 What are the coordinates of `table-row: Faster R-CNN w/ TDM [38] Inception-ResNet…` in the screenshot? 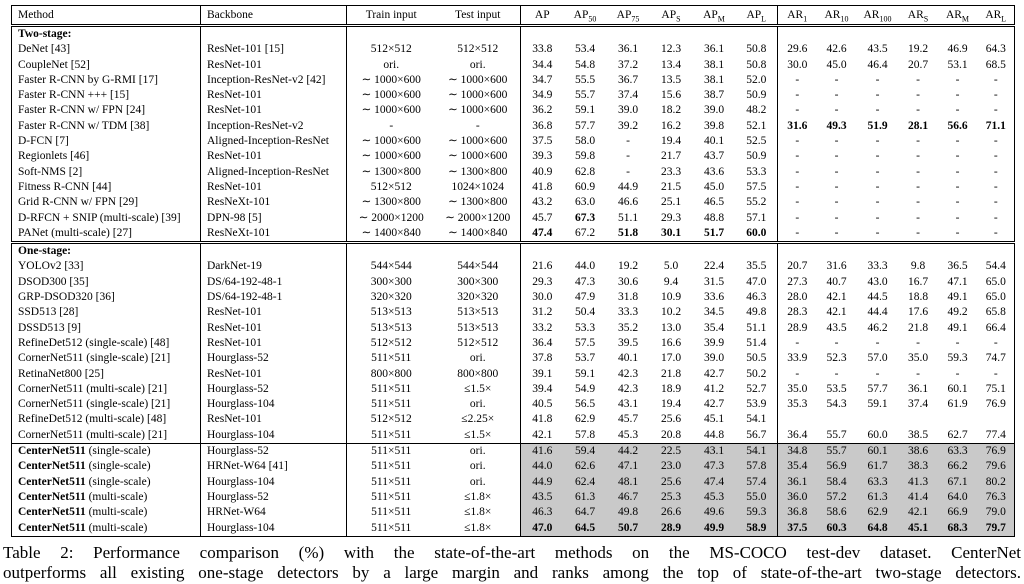 It's located at (513, 126).